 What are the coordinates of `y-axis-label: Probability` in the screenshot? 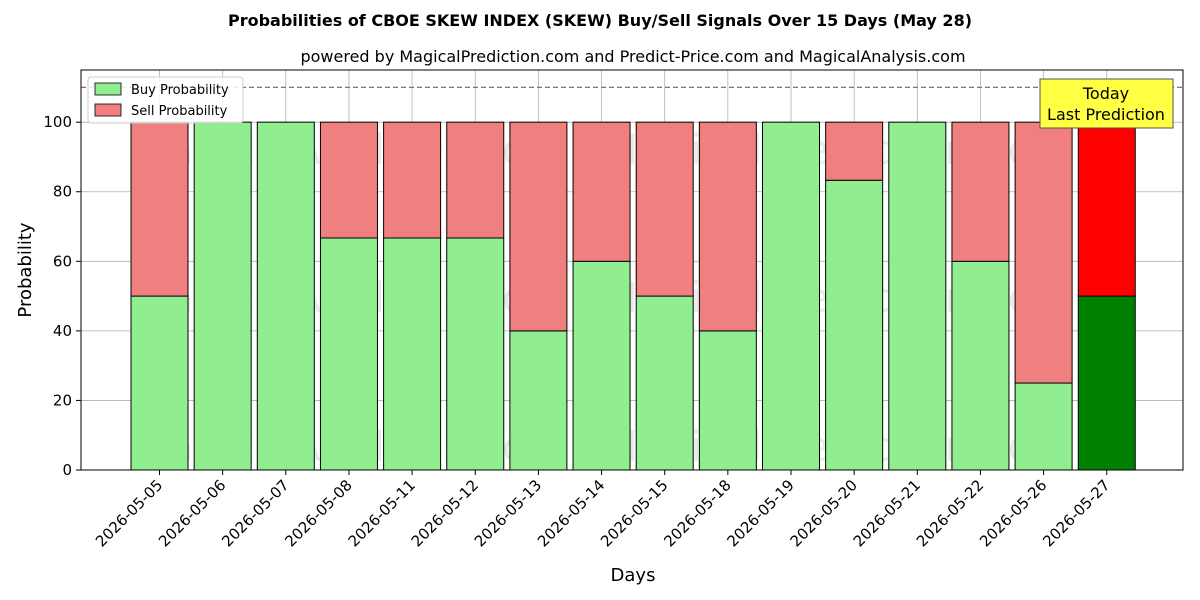 It's located at (25, 269).